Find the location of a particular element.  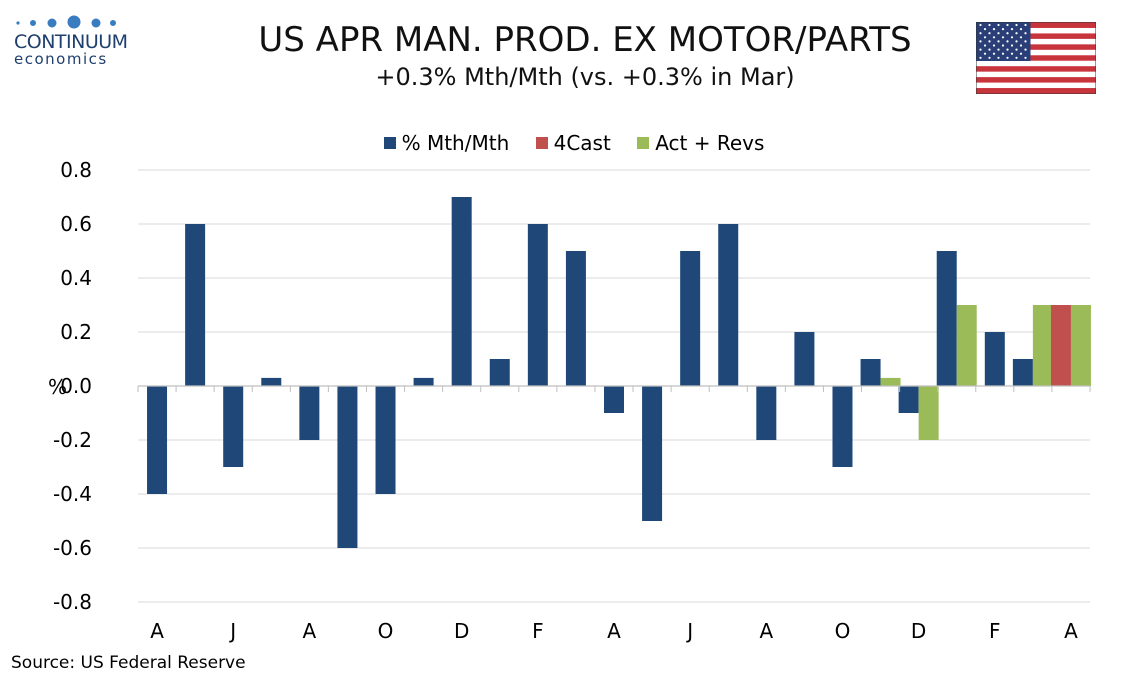

y-tick-label: -0.4 is located at coordinates (72, 494).